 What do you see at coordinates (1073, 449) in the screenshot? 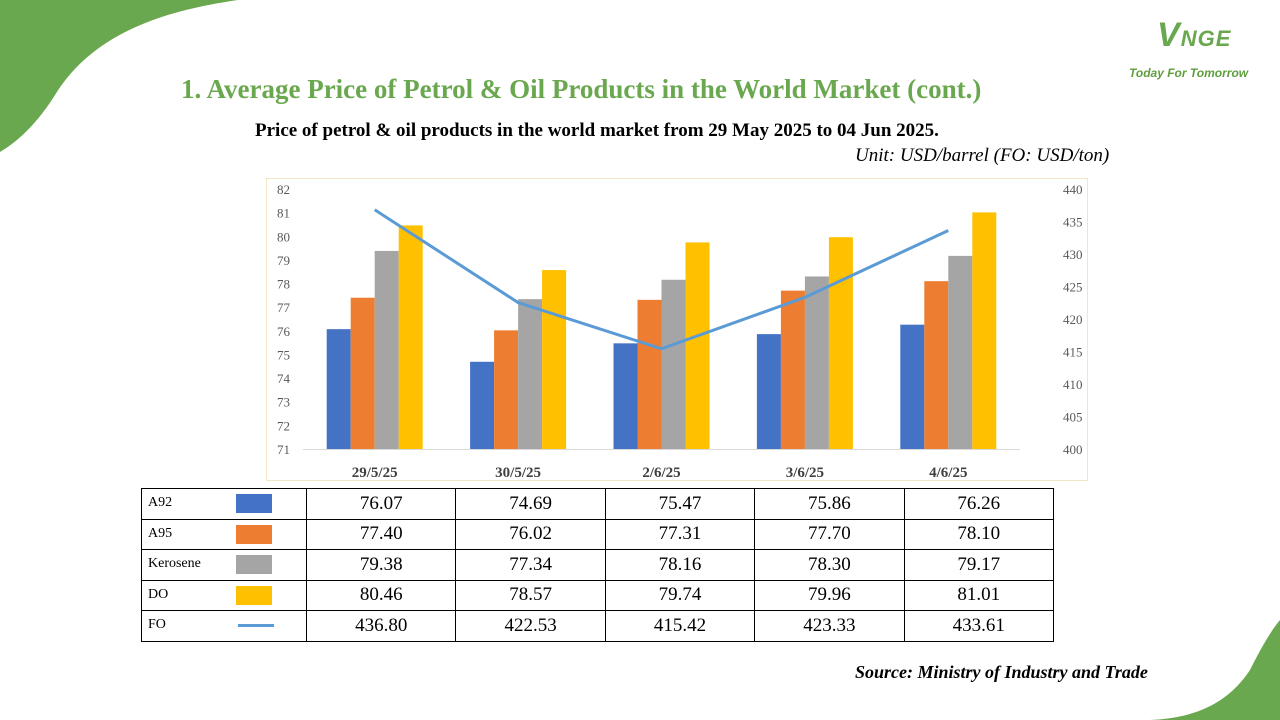
I see `y-right-tick-label: 400` at bounding box center [1073, 449].